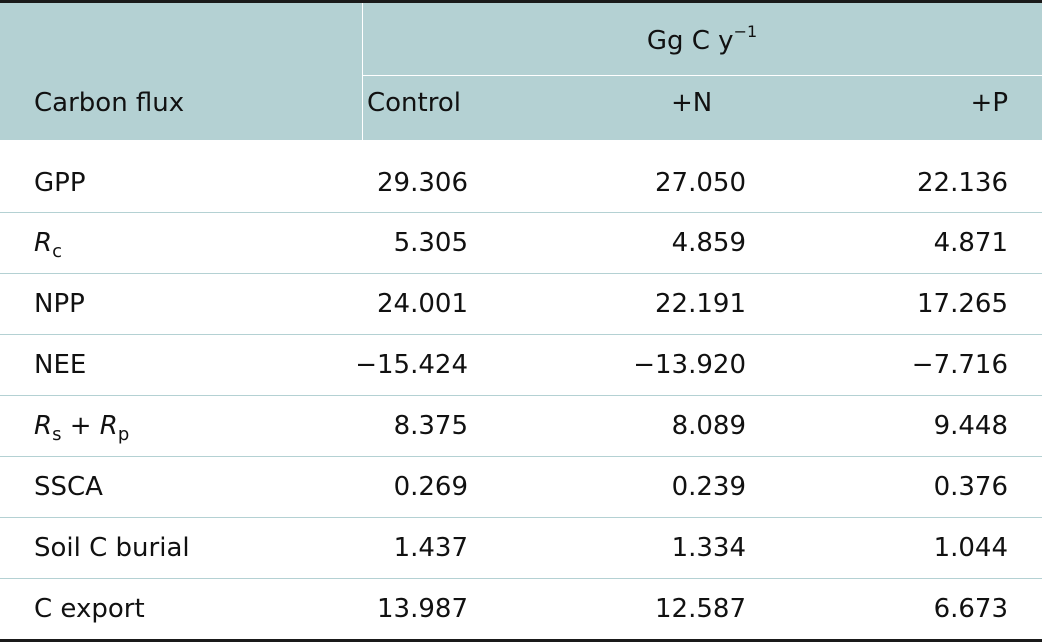 This screenshot has height=644, width=1042. What do you see at coordinates (60, 365) in the screenshot?
I see `row-label: NEE` at bounding box center [60, 365].